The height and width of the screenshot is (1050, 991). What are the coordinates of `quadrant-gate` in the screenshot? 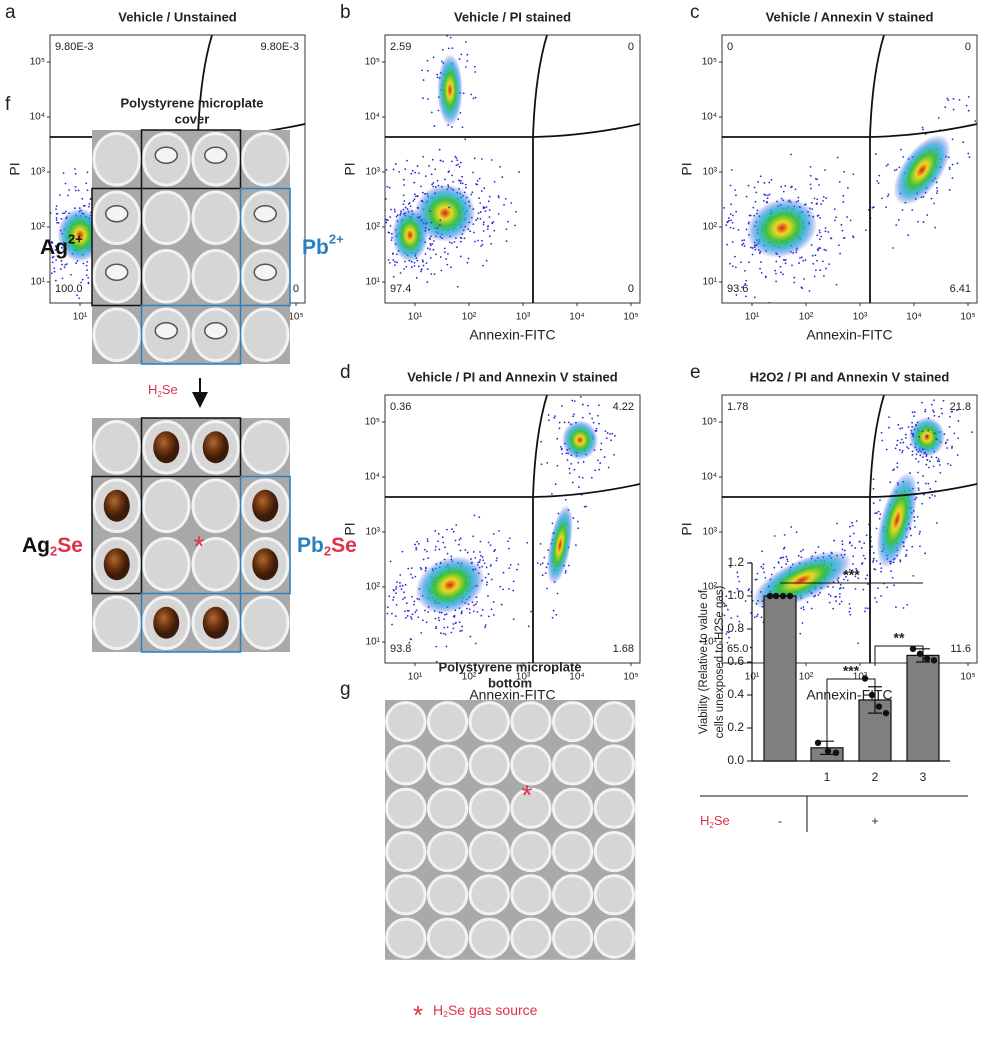 It's located at (850, 490).